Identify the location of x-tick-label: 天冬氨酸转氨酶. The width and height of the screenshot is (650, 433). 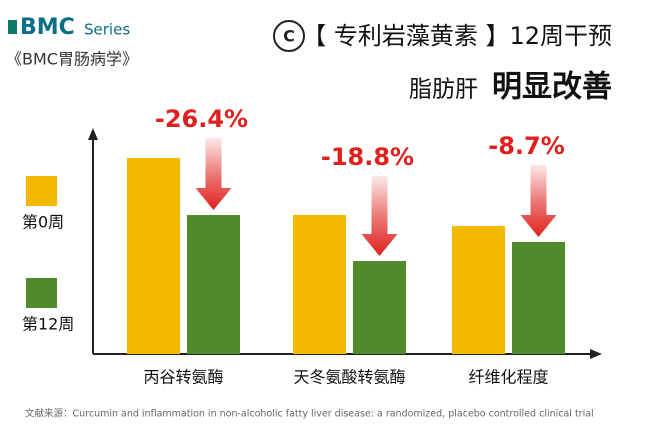
(349, 377).